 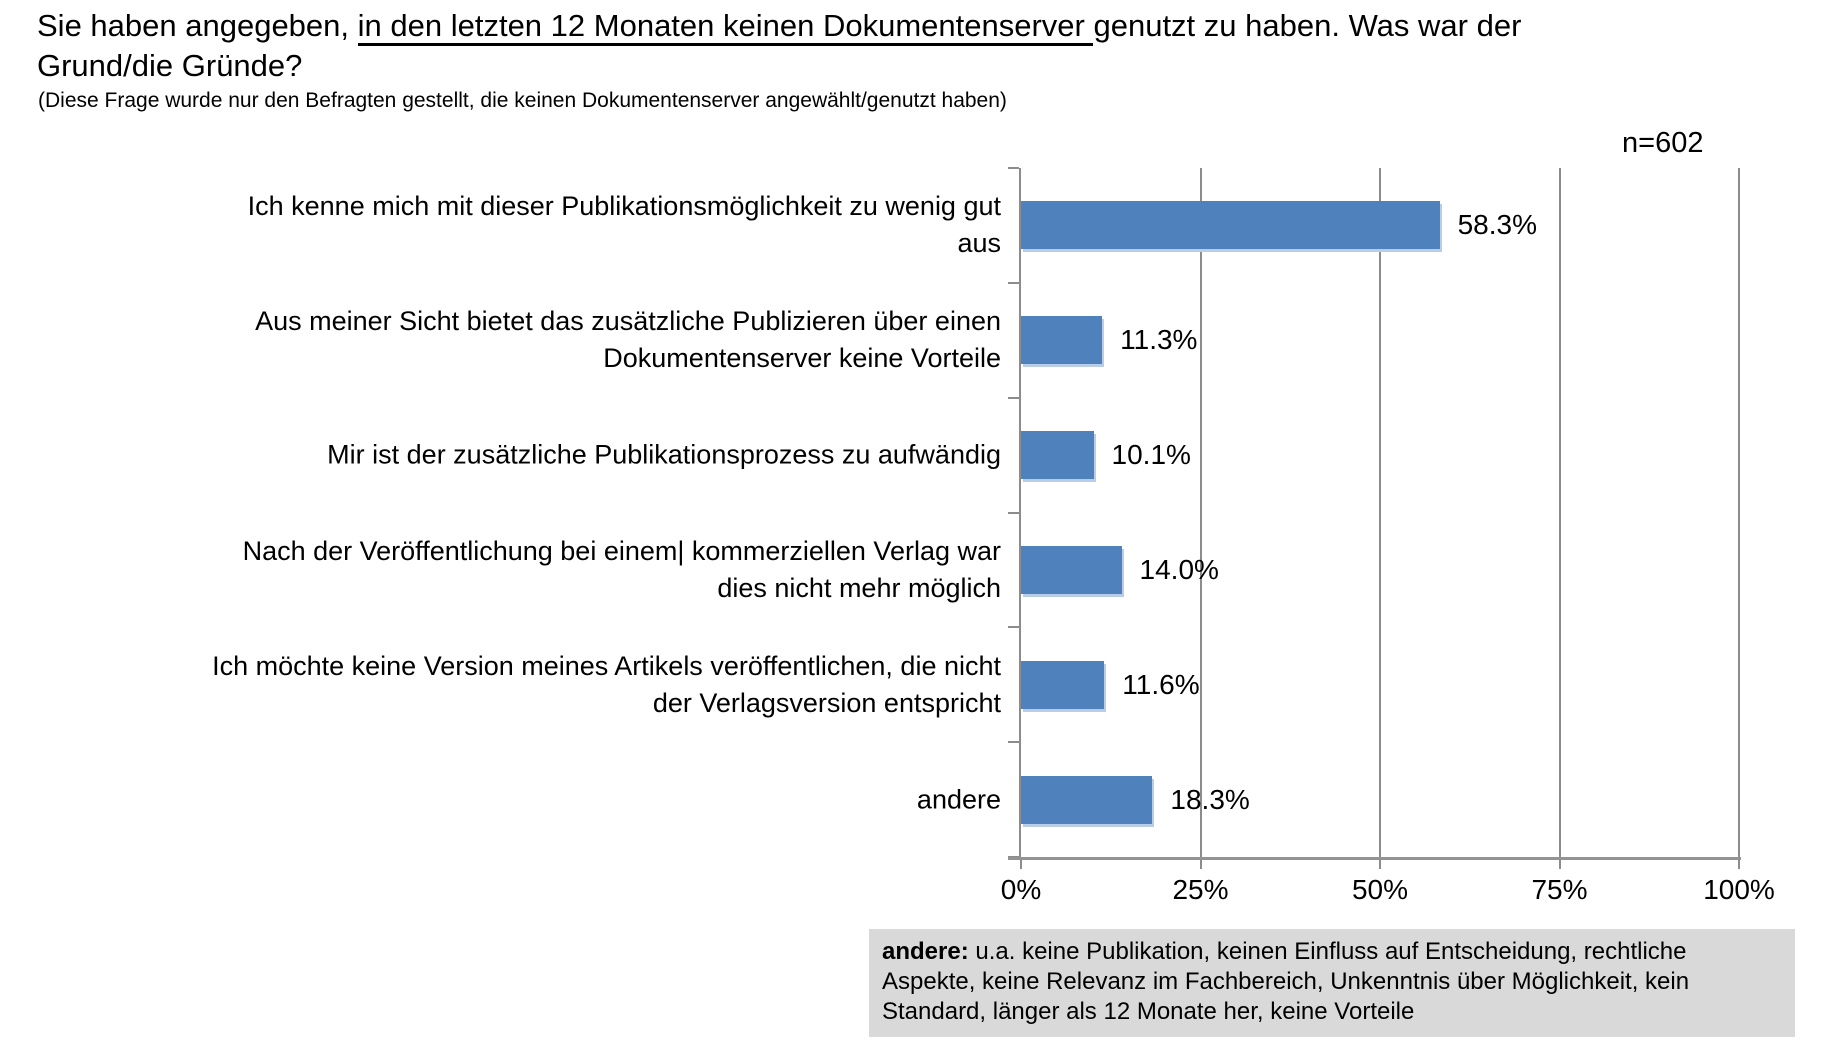 I want to click on bar-value-label: 58.3%, so click(x=1497, y=225).